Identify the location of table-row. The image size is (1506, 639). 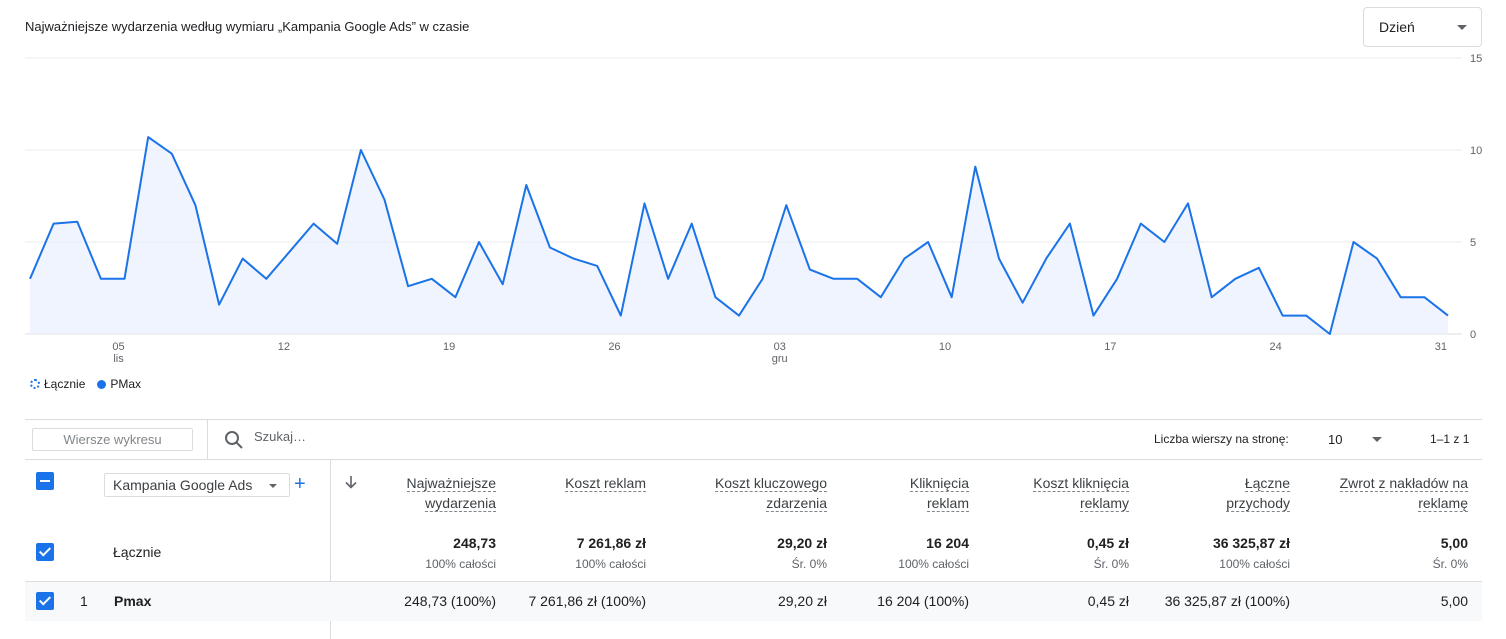
(753, 601).